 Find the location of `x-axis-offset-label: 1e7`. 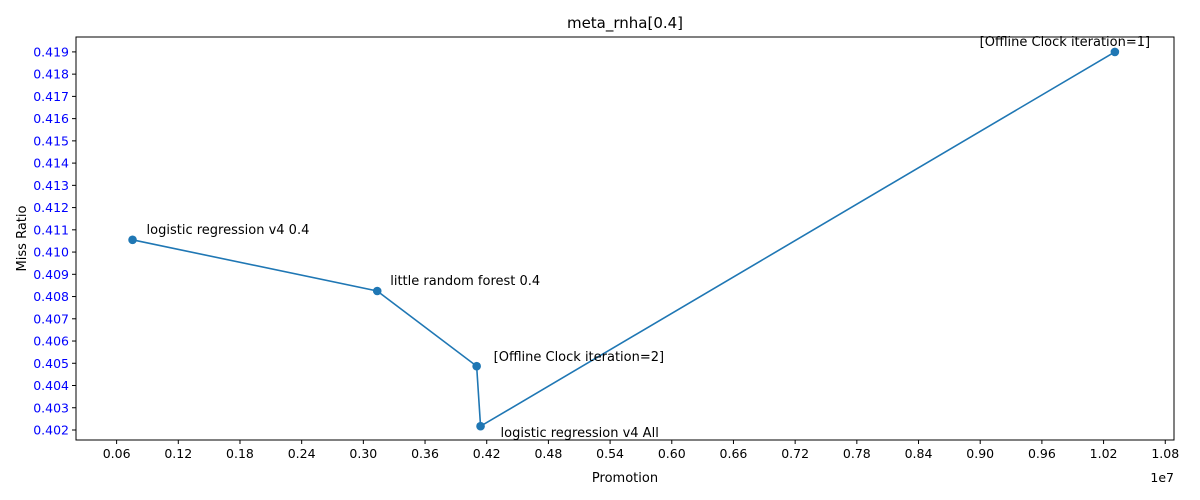

x-axis-offset-label: 1e7 is located at coordinates (1162, 477).